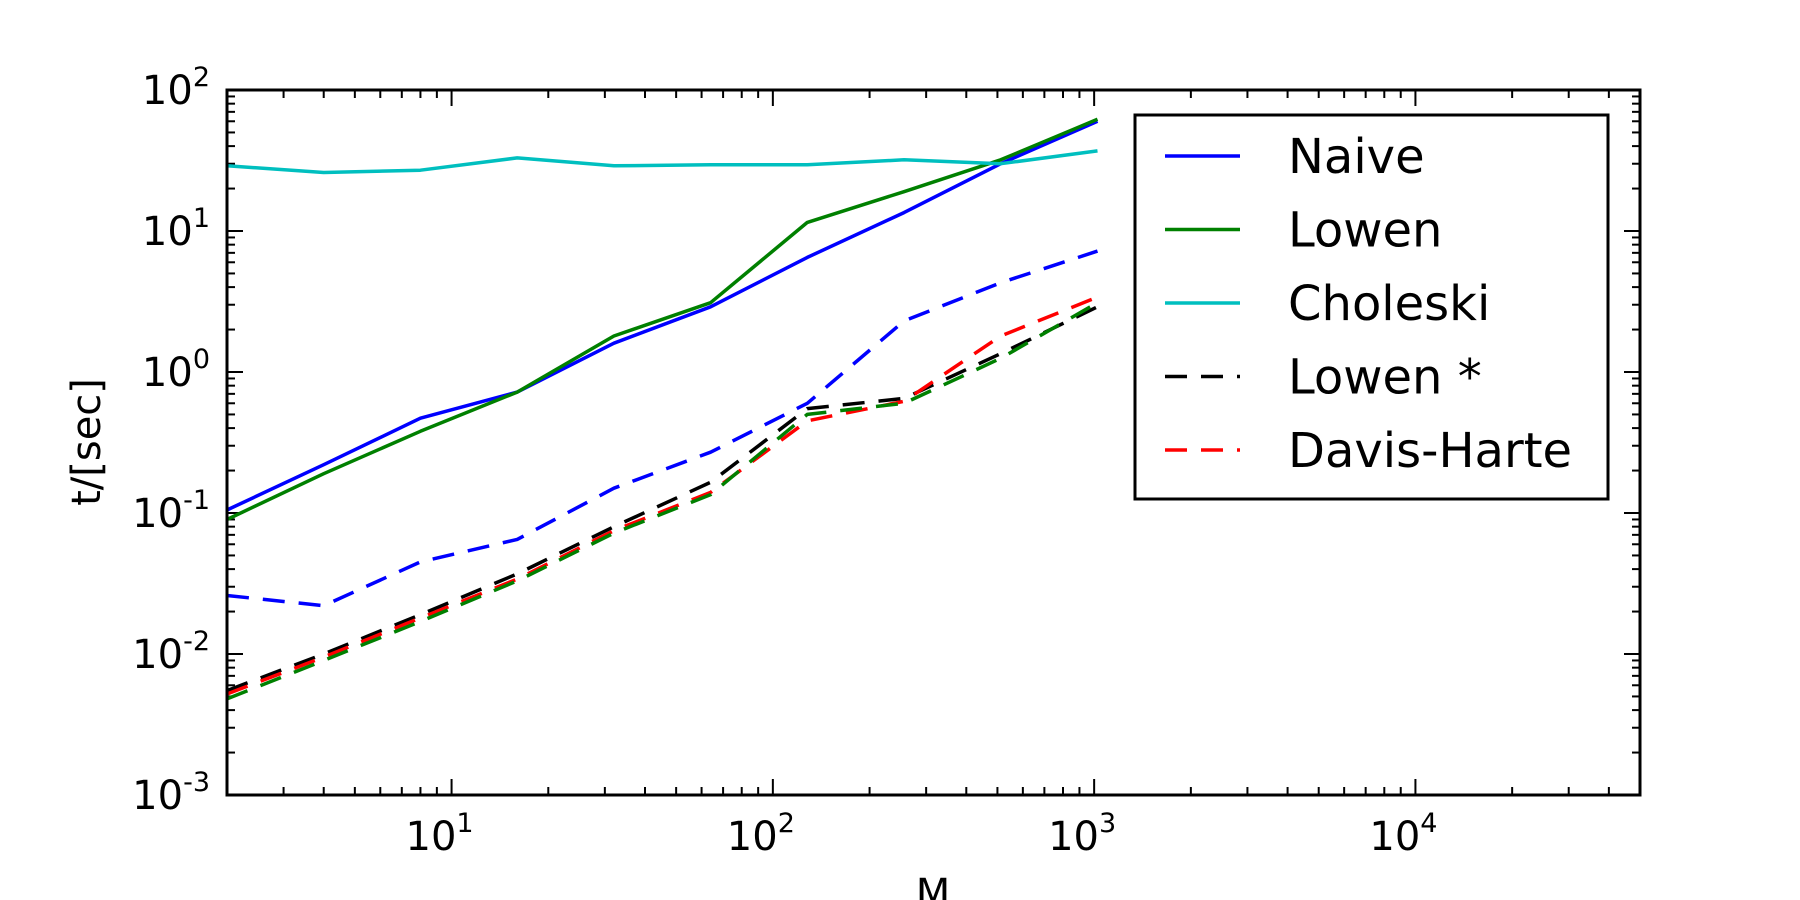 This screenshot has height=900, width=1800. What do you see at coordinates (171, 511) in the screenshot?
I see `y-tick-label: 10⁻¹` at bounding box center [171, 511].